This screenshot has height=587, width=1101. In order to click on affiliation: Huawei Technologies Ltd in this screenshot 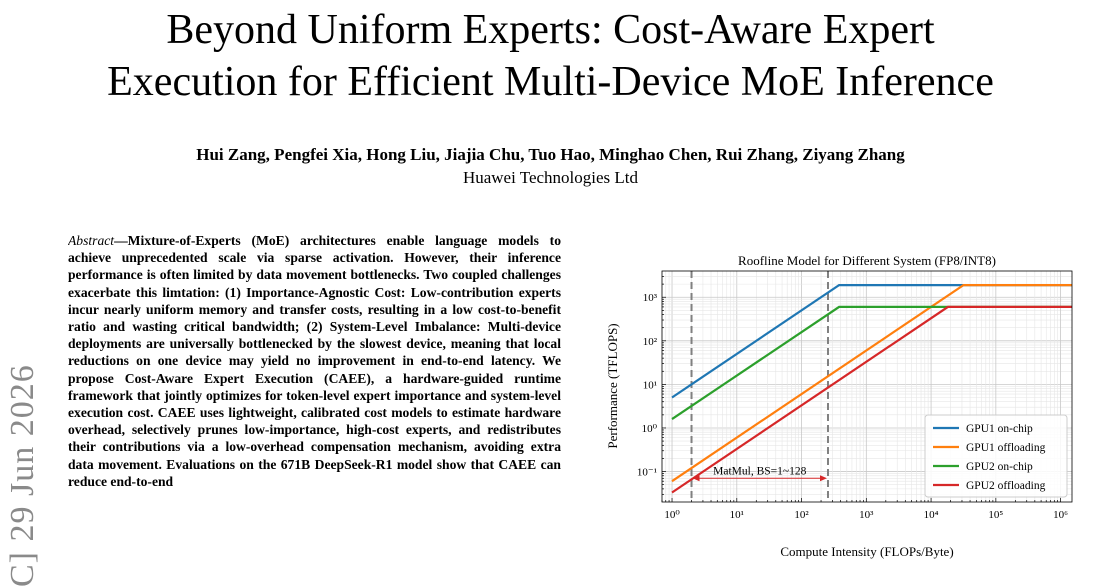, I will do `click(550, 177)`.